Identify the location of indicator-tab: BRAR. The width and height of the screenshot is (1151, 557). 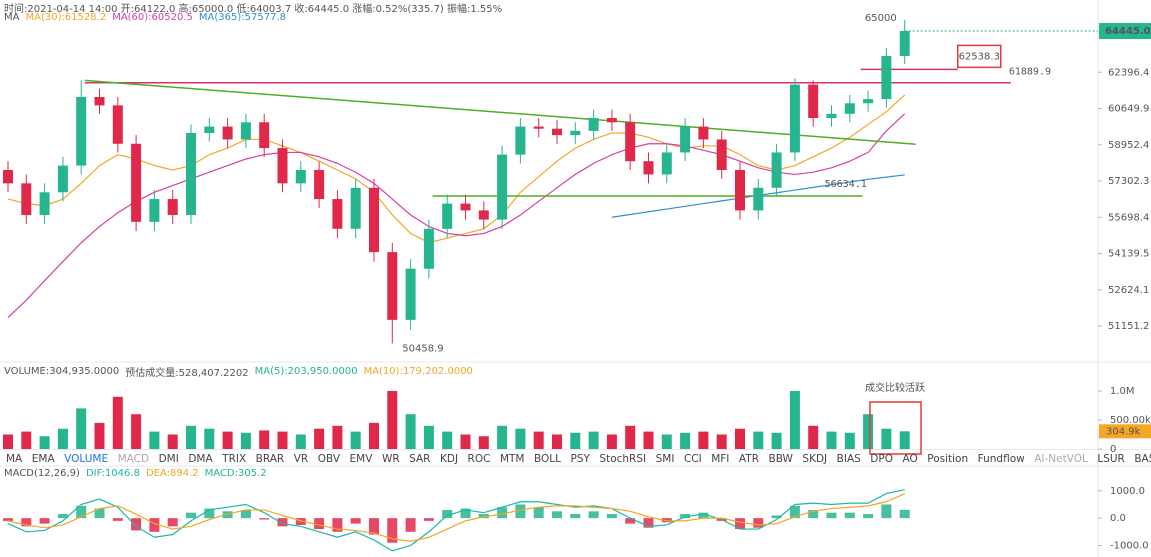
(270, 459).